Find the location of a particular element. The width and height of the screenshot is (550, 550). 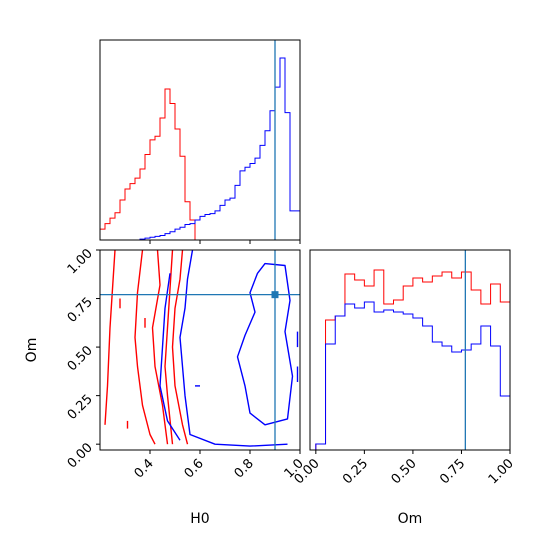

joint-ytick-label-2: 0.50 is located at coordinates (80, 358).